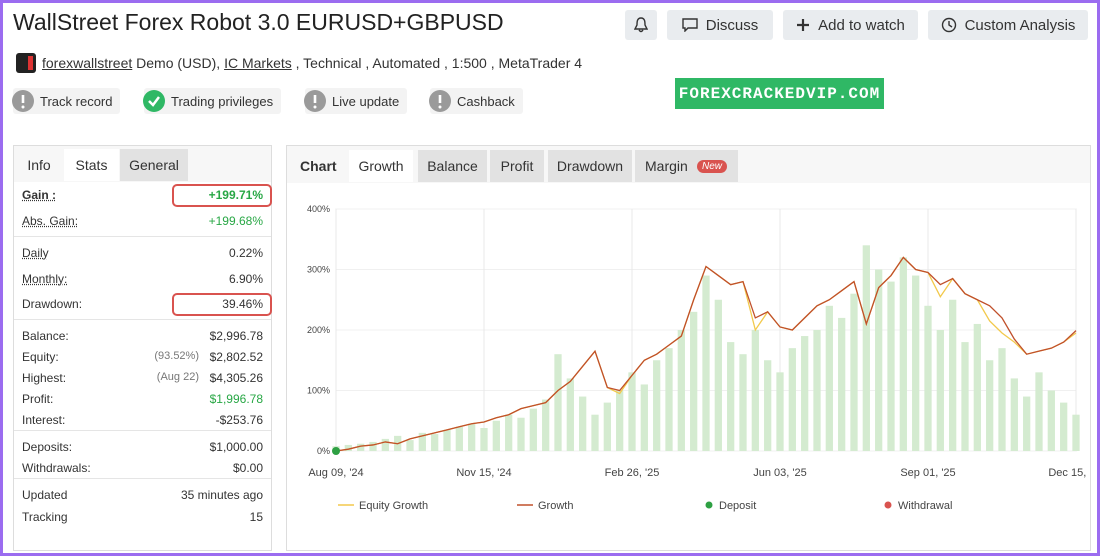 The width and height of the screenshot is (1100, 556). I want to click on discuss-button: Discuss, so click(720, 25).